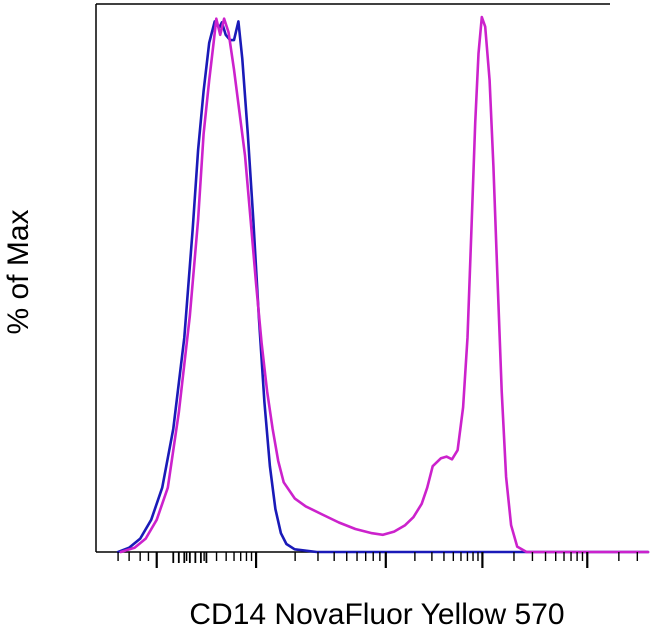  I want to click on y-axis-label: % of Max, so click(18, 271).